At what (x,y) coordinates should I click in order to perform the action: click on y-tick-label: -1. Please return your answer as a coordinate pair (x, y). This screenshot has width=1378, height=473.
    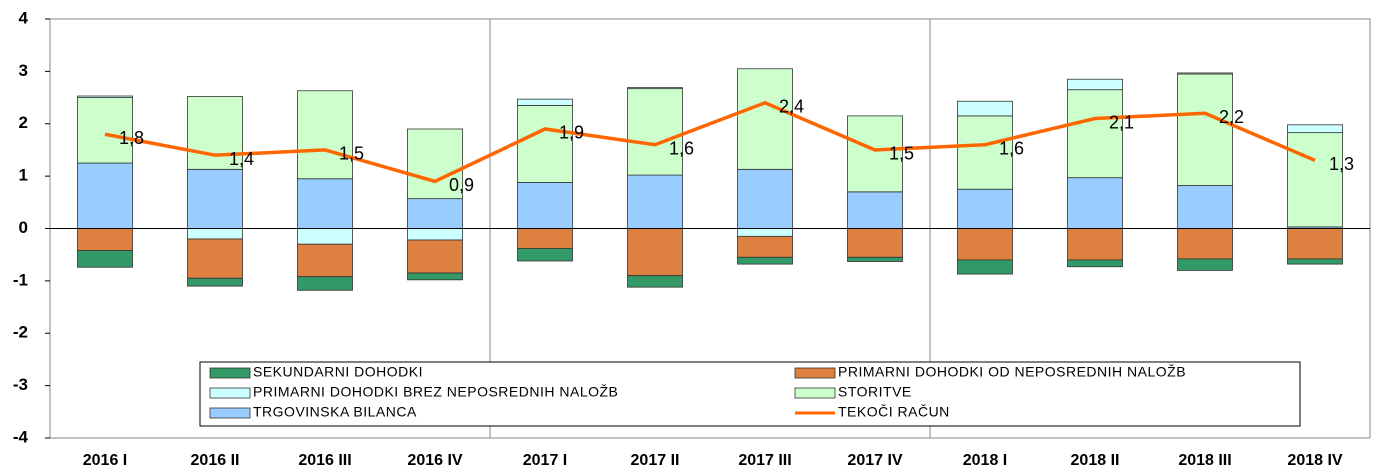
    Looking at the image, I should click on (20, 279).